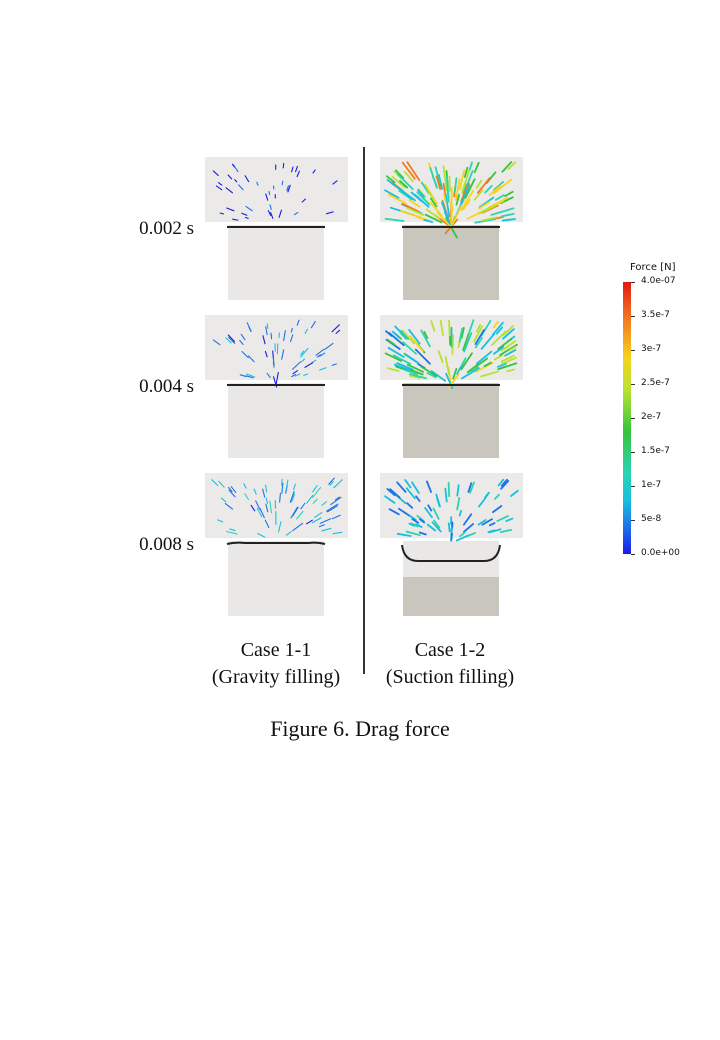 The image size is (720, 1040). Describe the element at coordinates (655, 451) in the screenshot. I see `colorbar-tick-label: 1.5e-7` at that location.